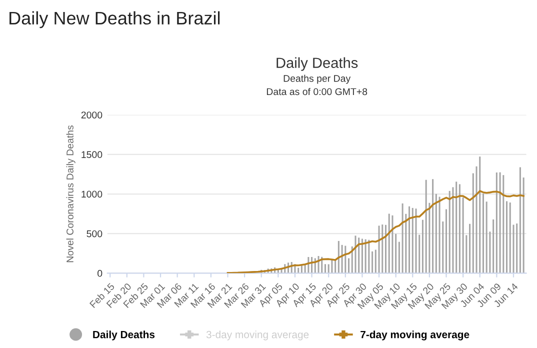  Describe the element at coordinates (92, 154) in the screenshot. I see `y-tick-label: 1500` at that location.